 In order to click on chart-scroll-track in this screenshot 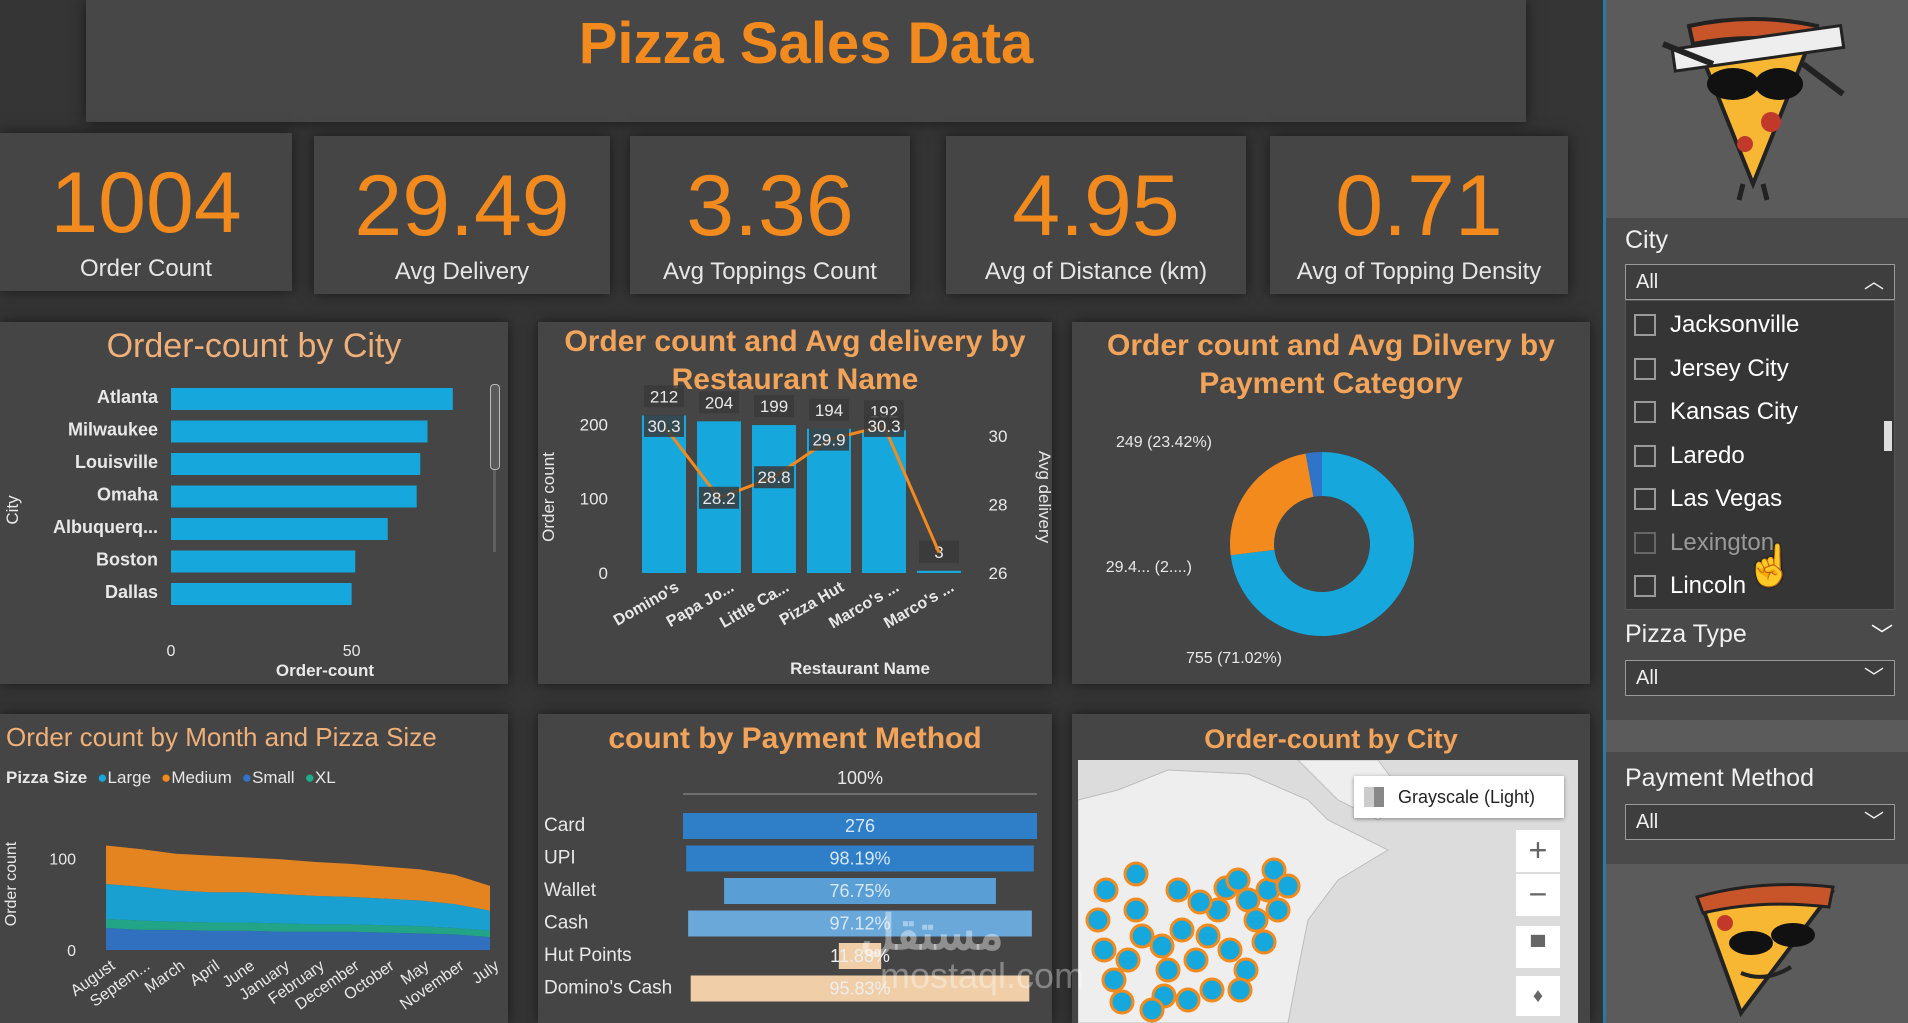, I will do `click(494, 511)`.